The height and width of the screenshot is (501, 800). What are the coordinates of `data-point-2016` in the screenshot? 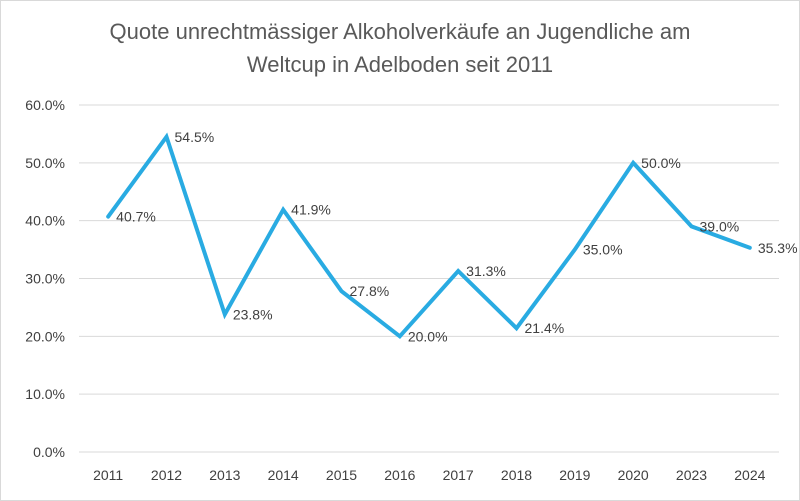 It's located at (400, 336).